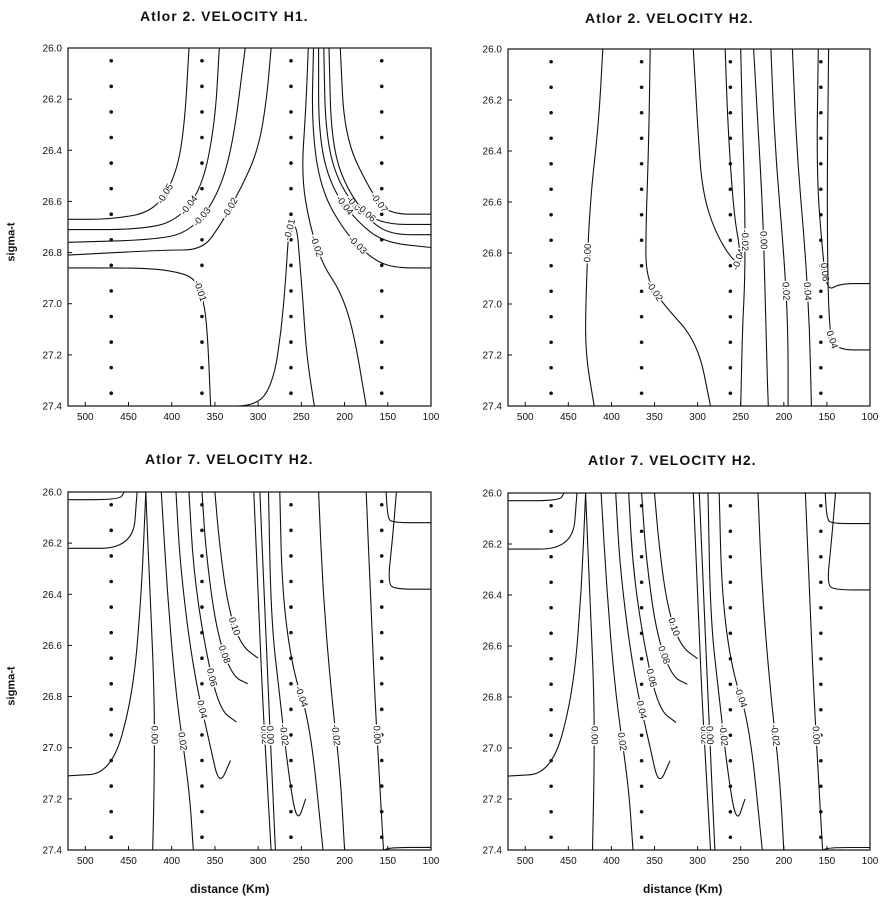  Describe the element at coordinates (211, 677) in the screenshot. I see `contour-label: 0.06` at that location.